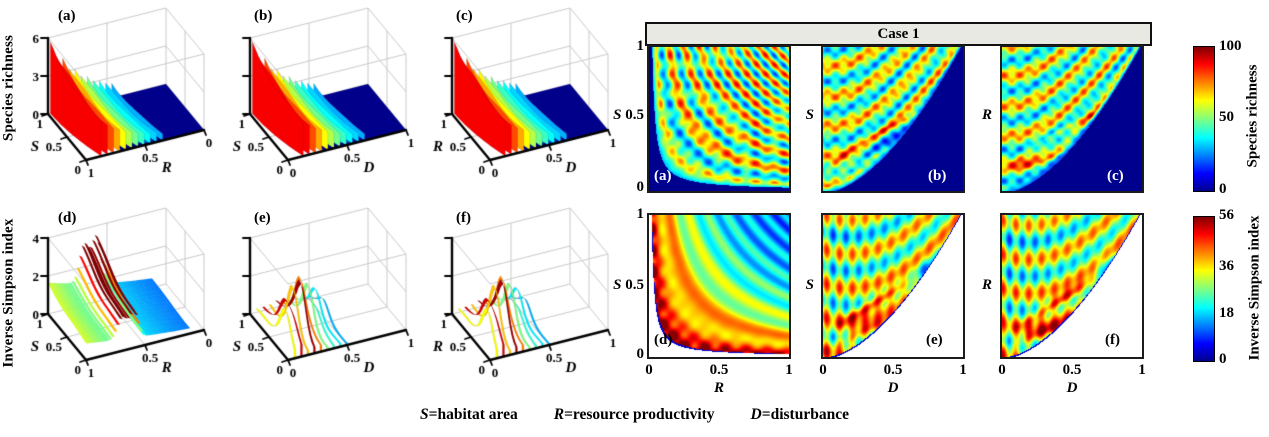  Describe the element at coordinates (634, 115) in the screenshot. I see `hm-a-ytick-05: 0.5` at that location.